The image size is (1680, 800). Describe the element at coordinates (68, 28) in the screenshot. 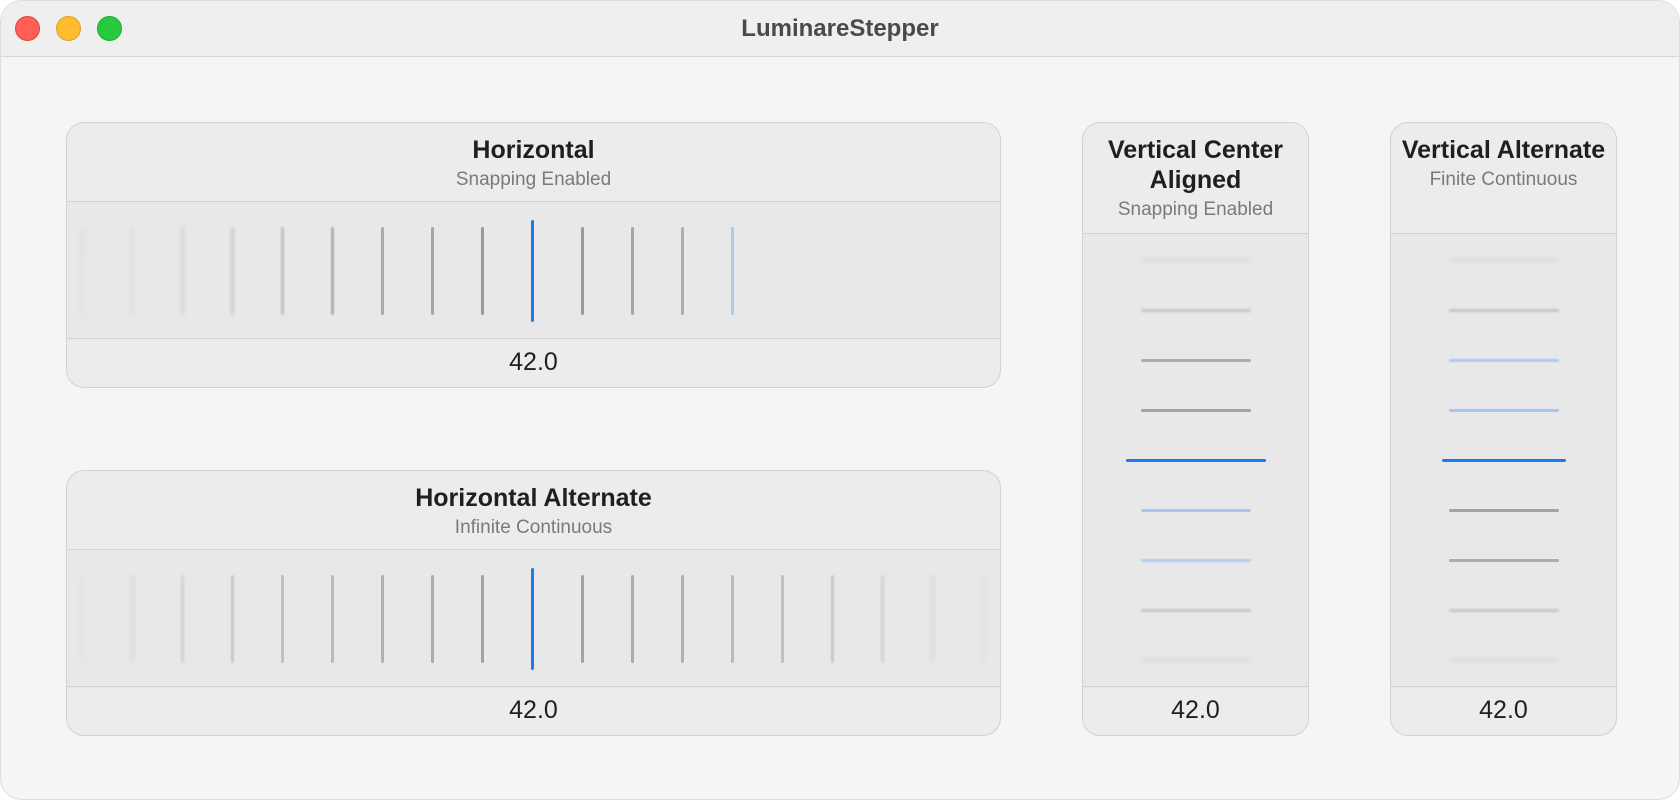

I see `minimize-window-button` at that location.